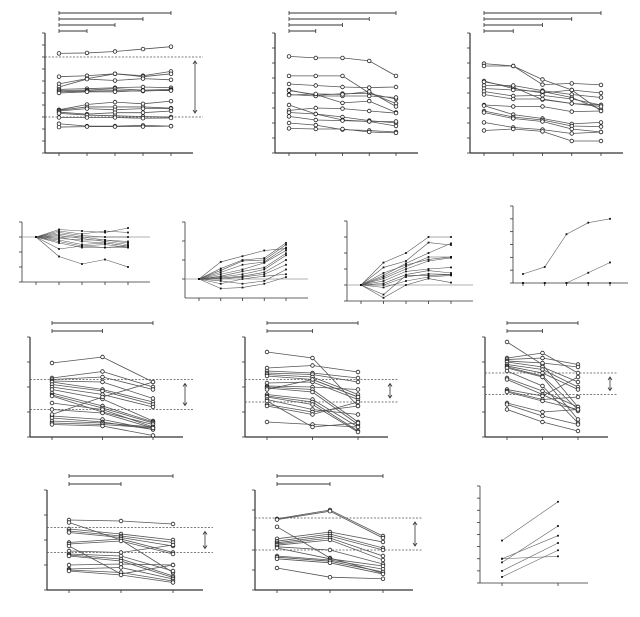 The height and width of the screenshot is (617, 640). I want to click on panel-b, so click(345, 83).